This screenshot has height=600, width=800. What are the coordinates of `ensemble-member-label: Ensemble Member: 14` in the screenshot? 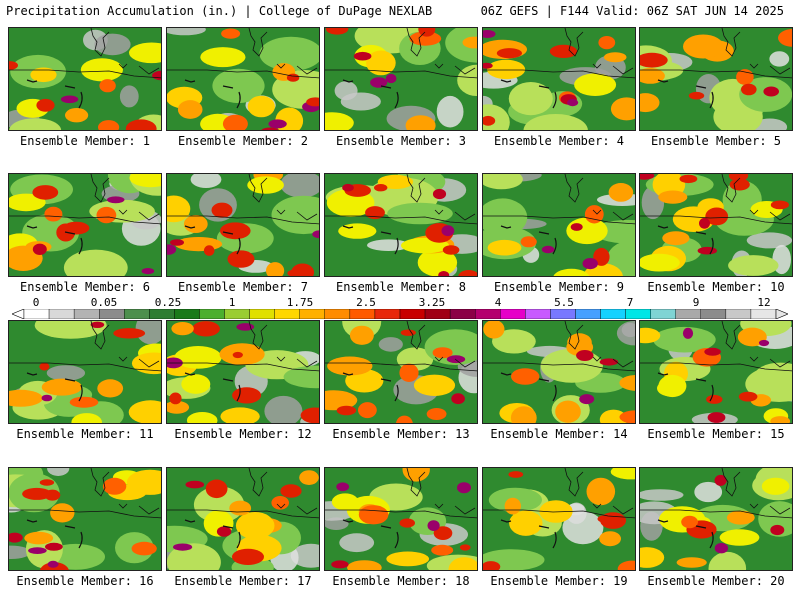 It's located at (559, 434).